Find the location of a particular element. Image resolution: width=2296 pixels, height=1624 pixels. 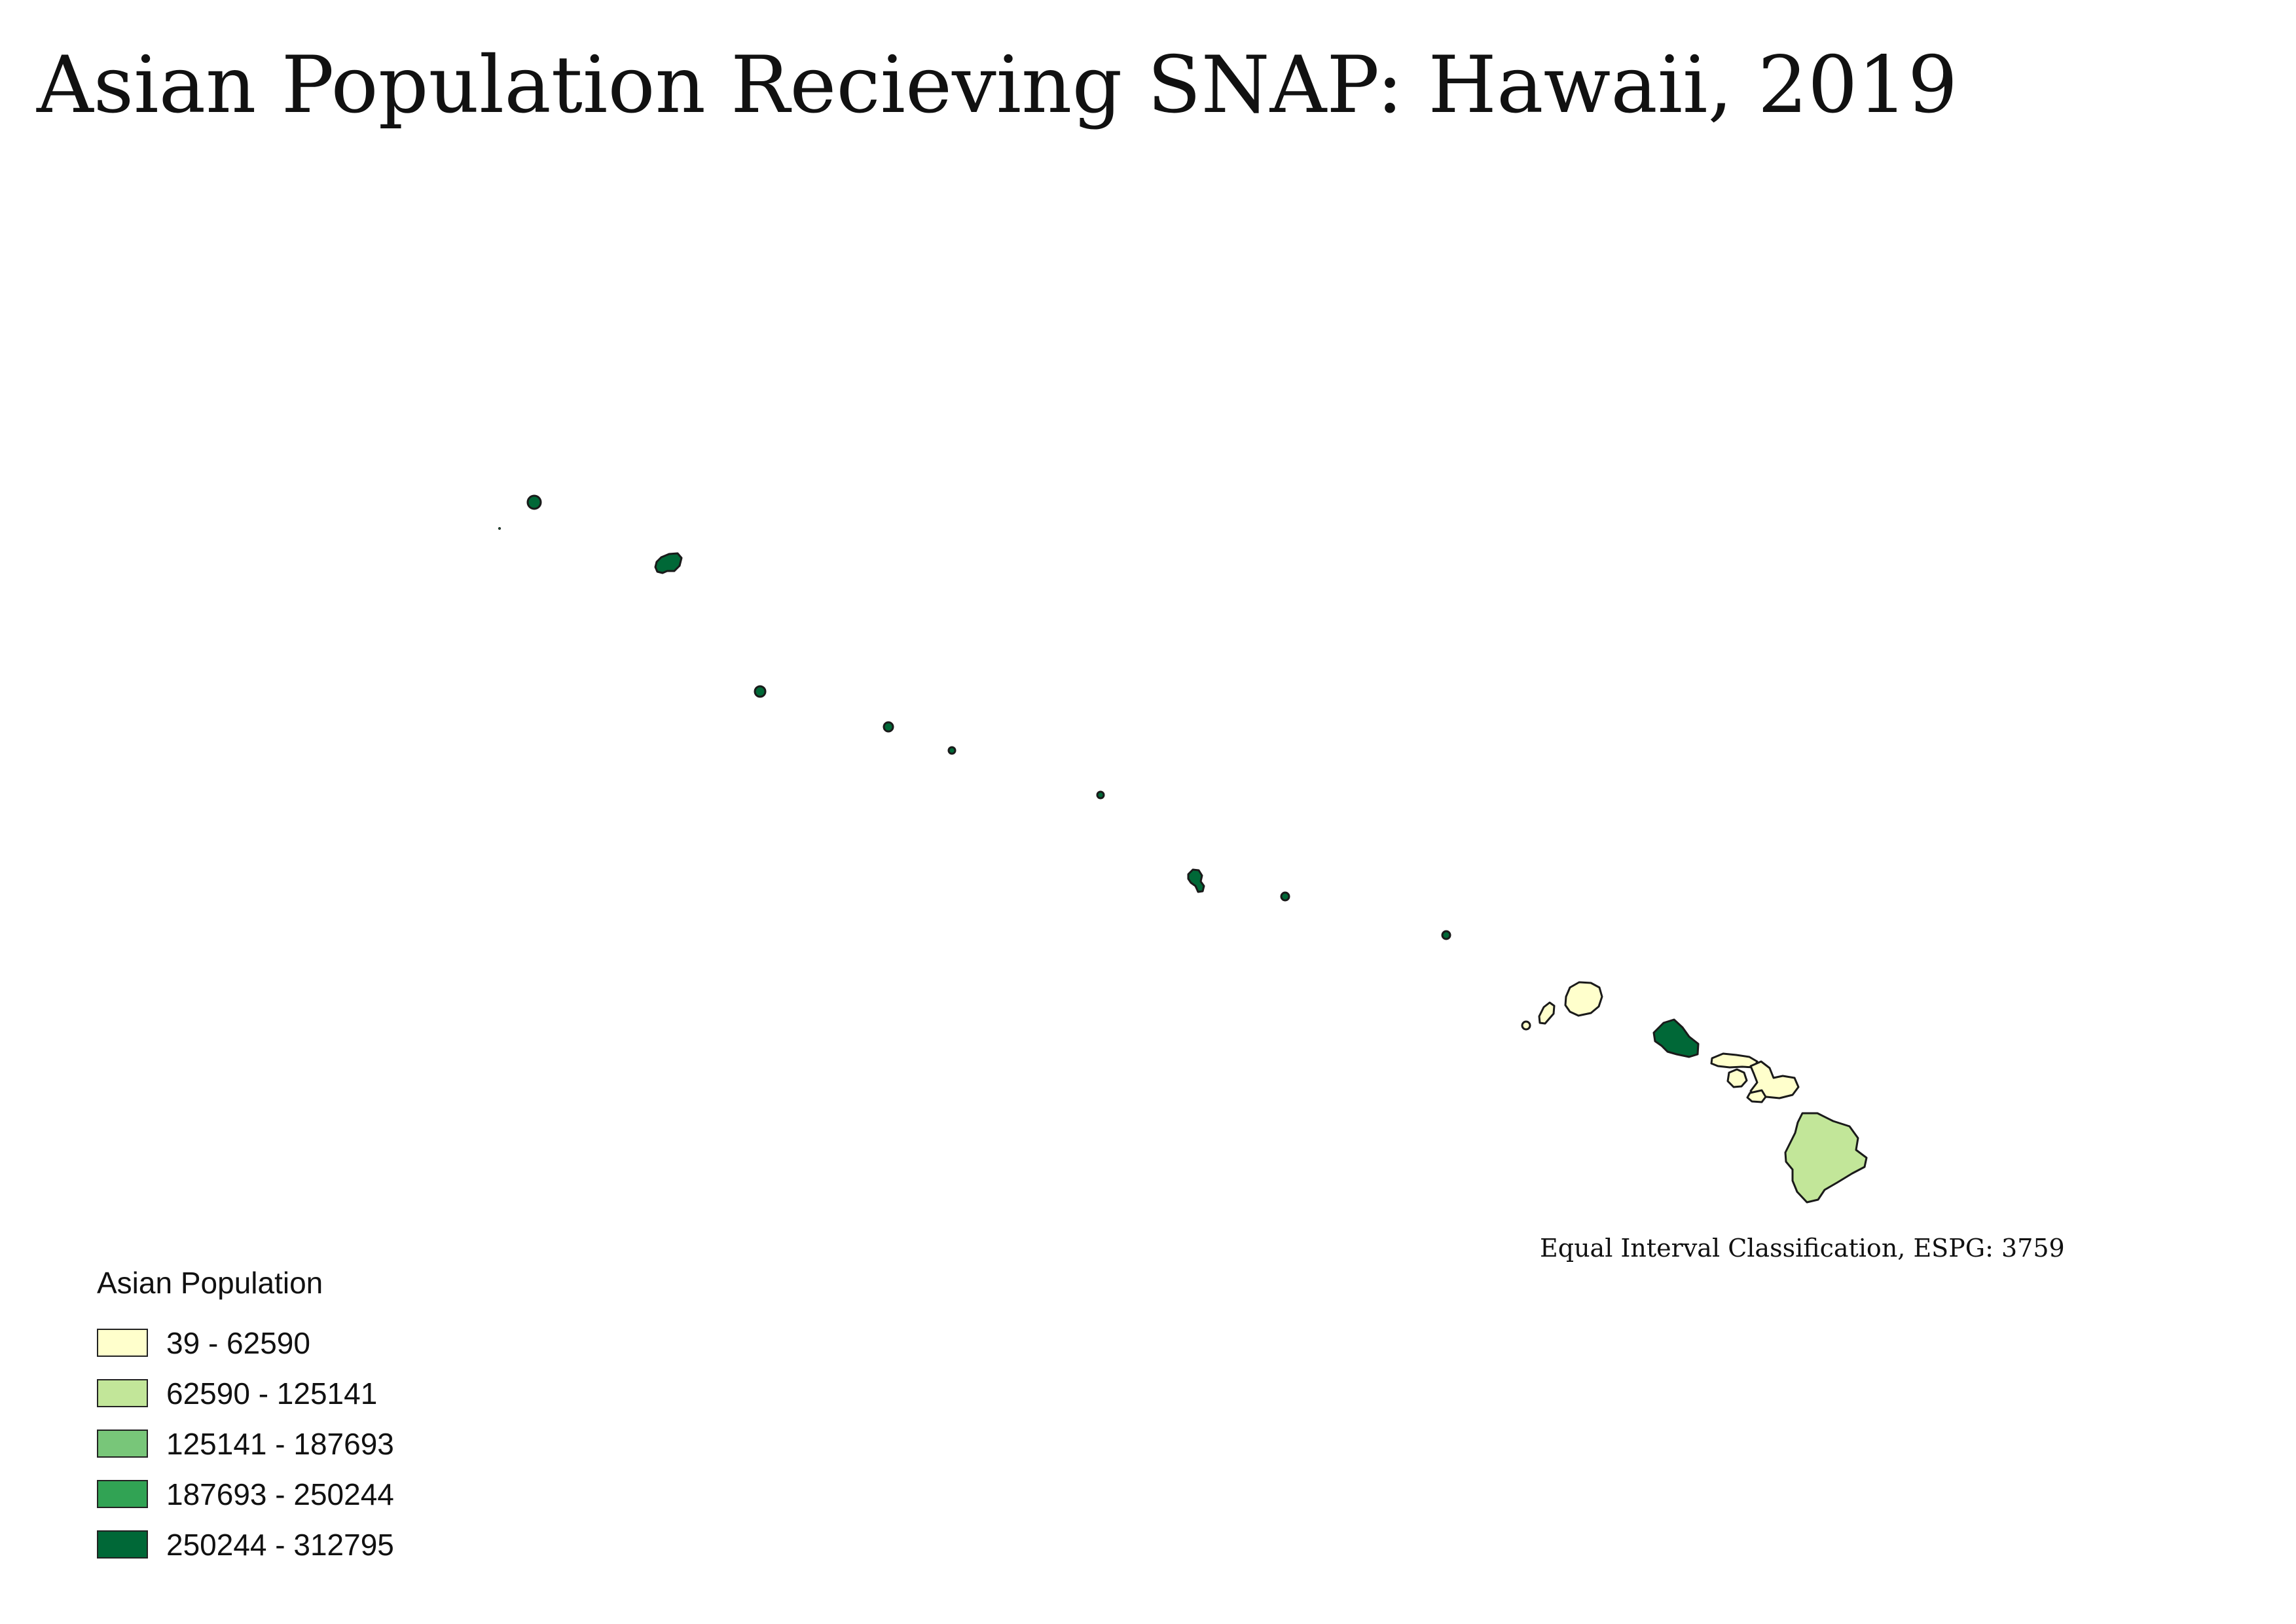

legend-item: 125141 - 187693 is located at coordinates (245, 1443).